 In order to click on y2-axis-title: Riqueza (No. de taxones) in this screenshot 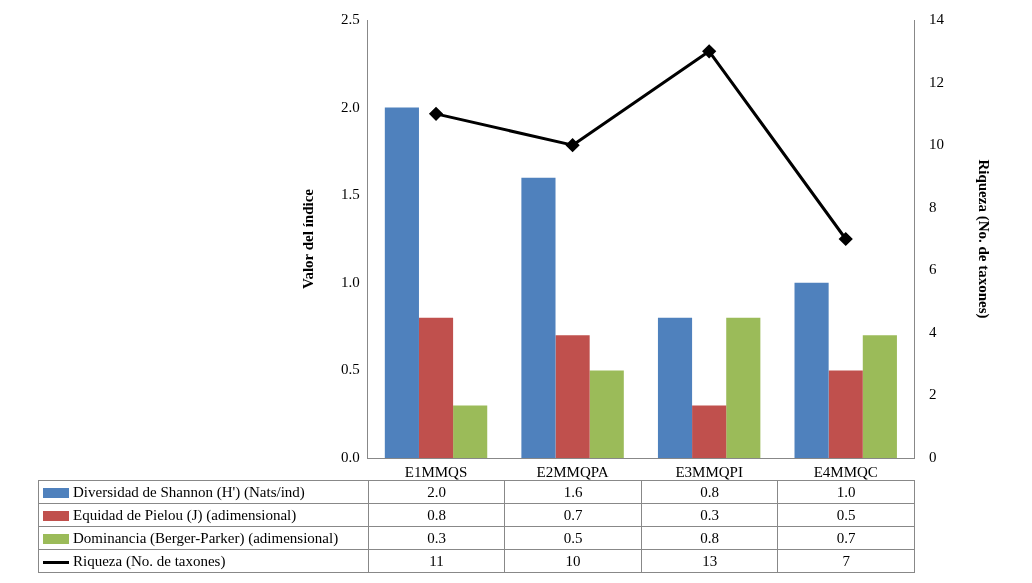, I will do `click(984, 239)`.